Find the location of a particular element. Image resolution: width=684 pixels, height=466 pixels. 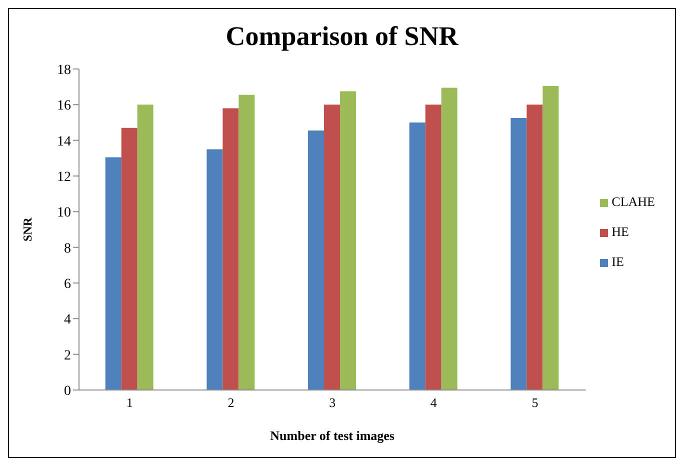

y-tick-label: 6 is located at coordinates (67, 284).